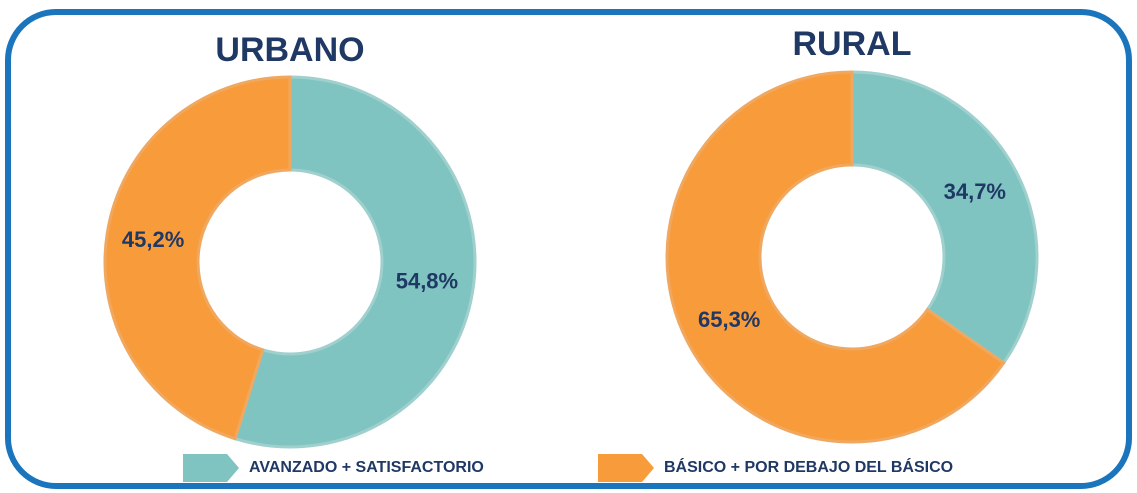 The width and height of the screenshot is (1137, 493). What do you see at coordinates (289, 50) in the screenshot?
I see `chart-title: URBANO` at bounding box center [289, 50].